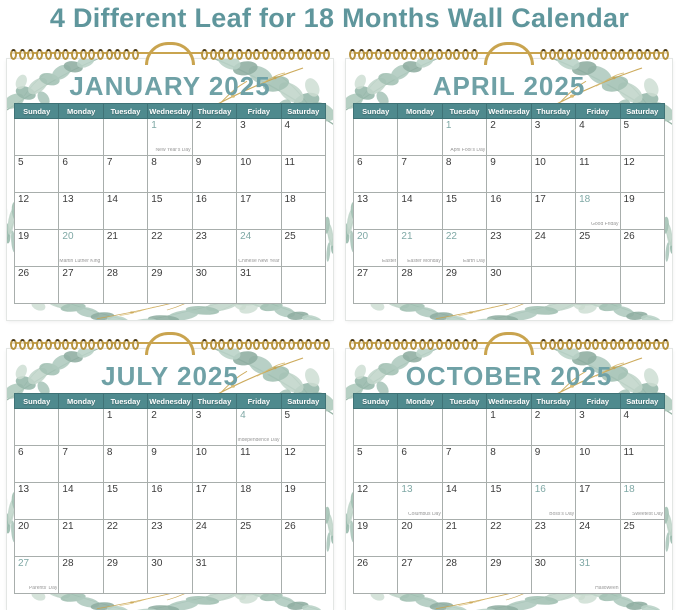 The width and height of the screenshot is (679, 610). Describe the element at coordinates (389, 261) in the screenshot. I see `holiday-label: Easter` at that location.